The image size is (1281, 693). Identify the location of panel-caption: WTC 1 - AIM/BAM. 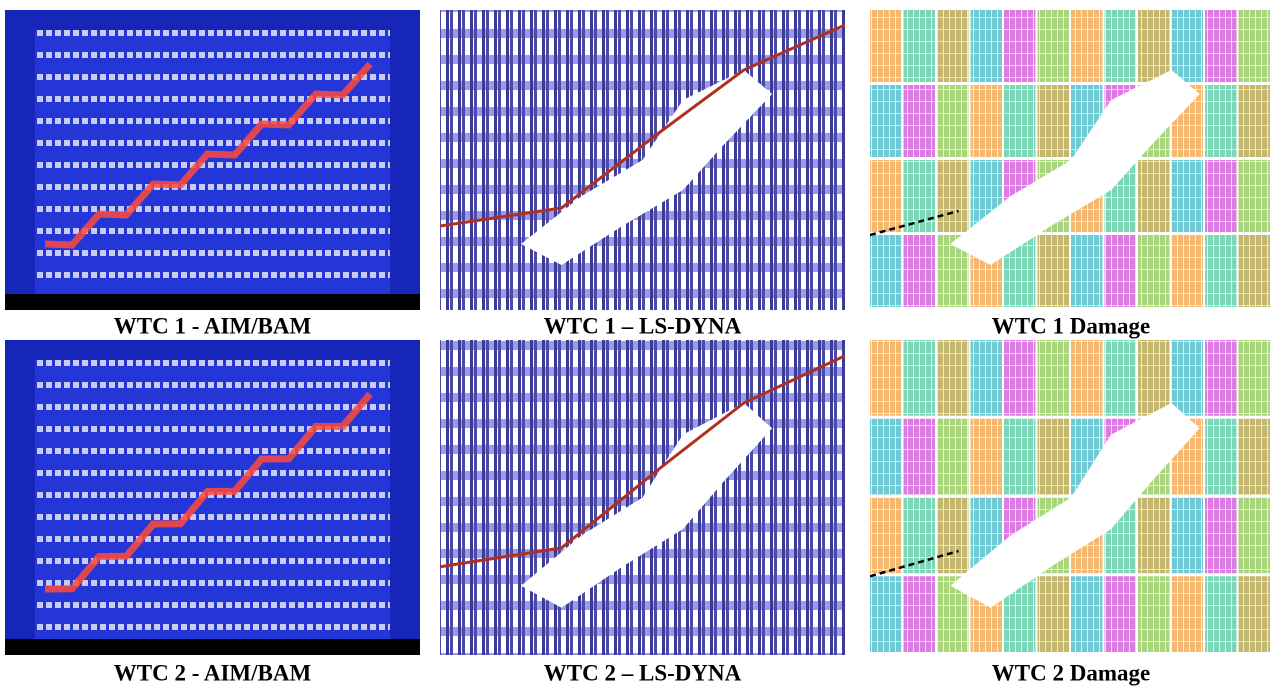
(213, 325).